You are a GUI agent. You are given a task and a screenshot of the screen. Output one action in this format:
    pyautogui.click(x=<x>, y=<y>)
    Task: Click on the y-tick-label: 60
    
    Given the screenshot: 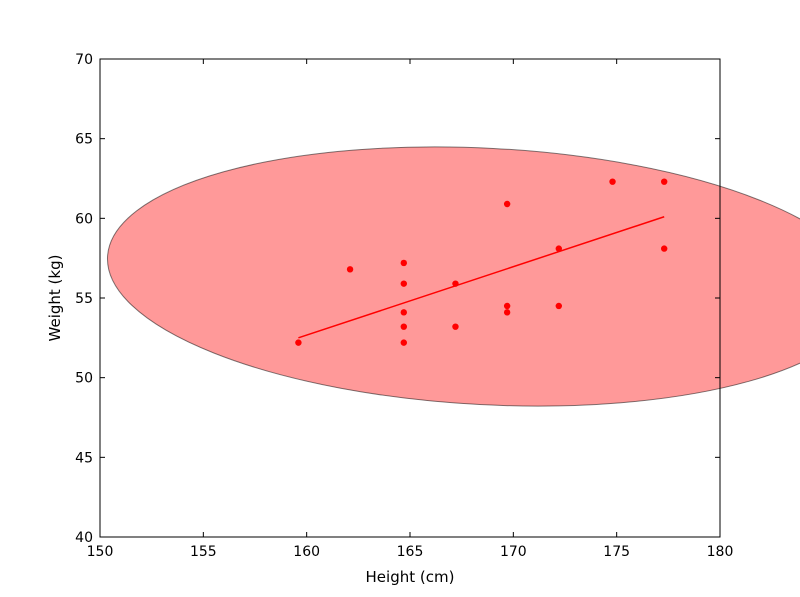 What is the action you would take?
    pyautogui.click(x=84, y=219)
    